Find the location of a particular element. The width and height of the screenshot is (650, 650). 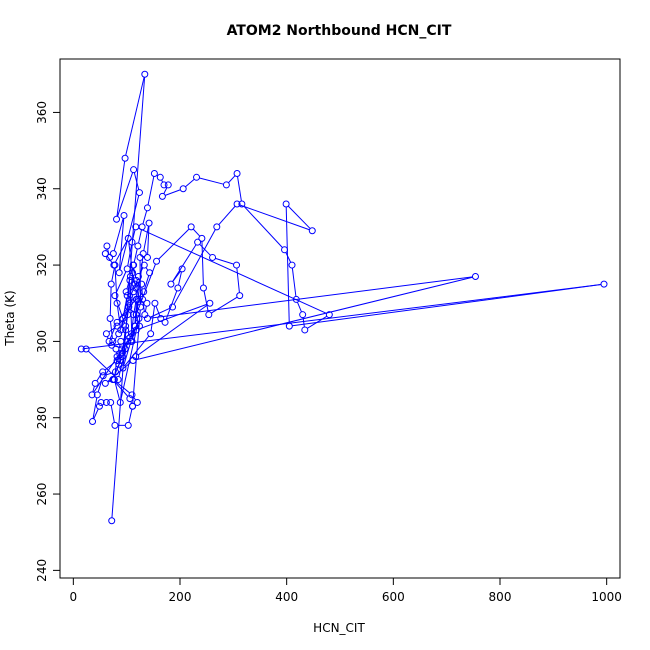

y-tick-label: 300 is located at coordinates (42, 341).